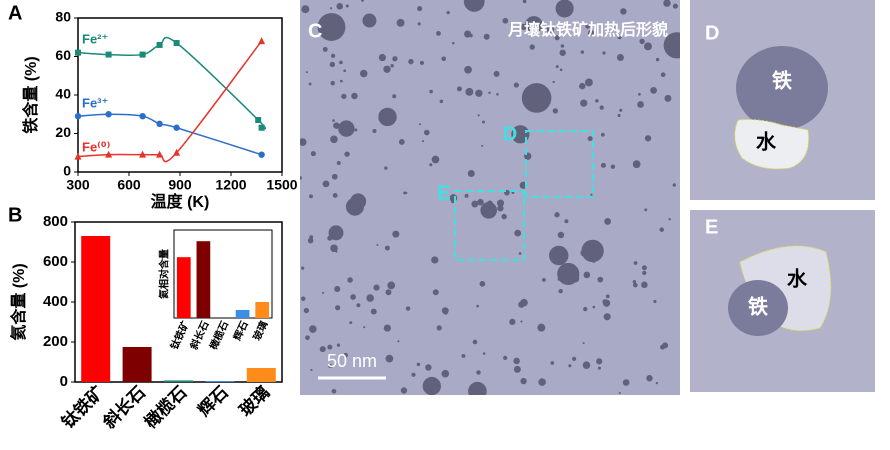 The image size is (890, 450). What do you see at coordinates (352, 361) in the screenshot?
I see `scale-bar-label: 50 nm` at bounding box center [352, 361].